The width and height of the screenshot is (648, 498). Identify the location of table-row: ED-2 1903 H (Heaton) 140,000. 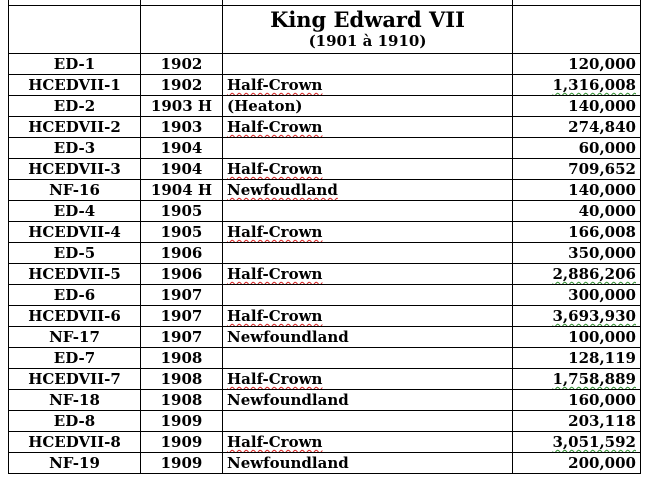
(324, 106).